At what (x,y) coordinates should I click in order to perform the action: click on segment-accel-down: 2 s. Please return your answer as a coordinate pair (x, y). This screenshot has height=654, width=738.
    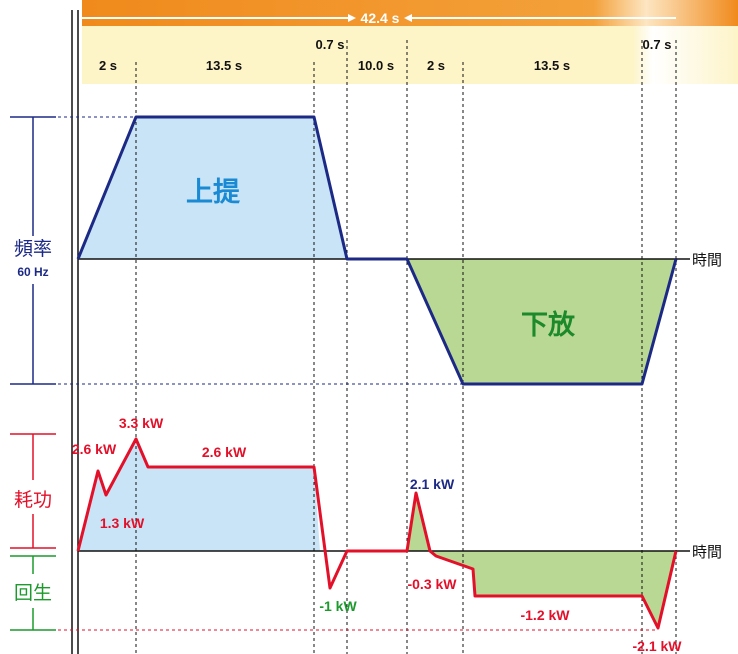
    Looking at the image, I should click on (436, 65).